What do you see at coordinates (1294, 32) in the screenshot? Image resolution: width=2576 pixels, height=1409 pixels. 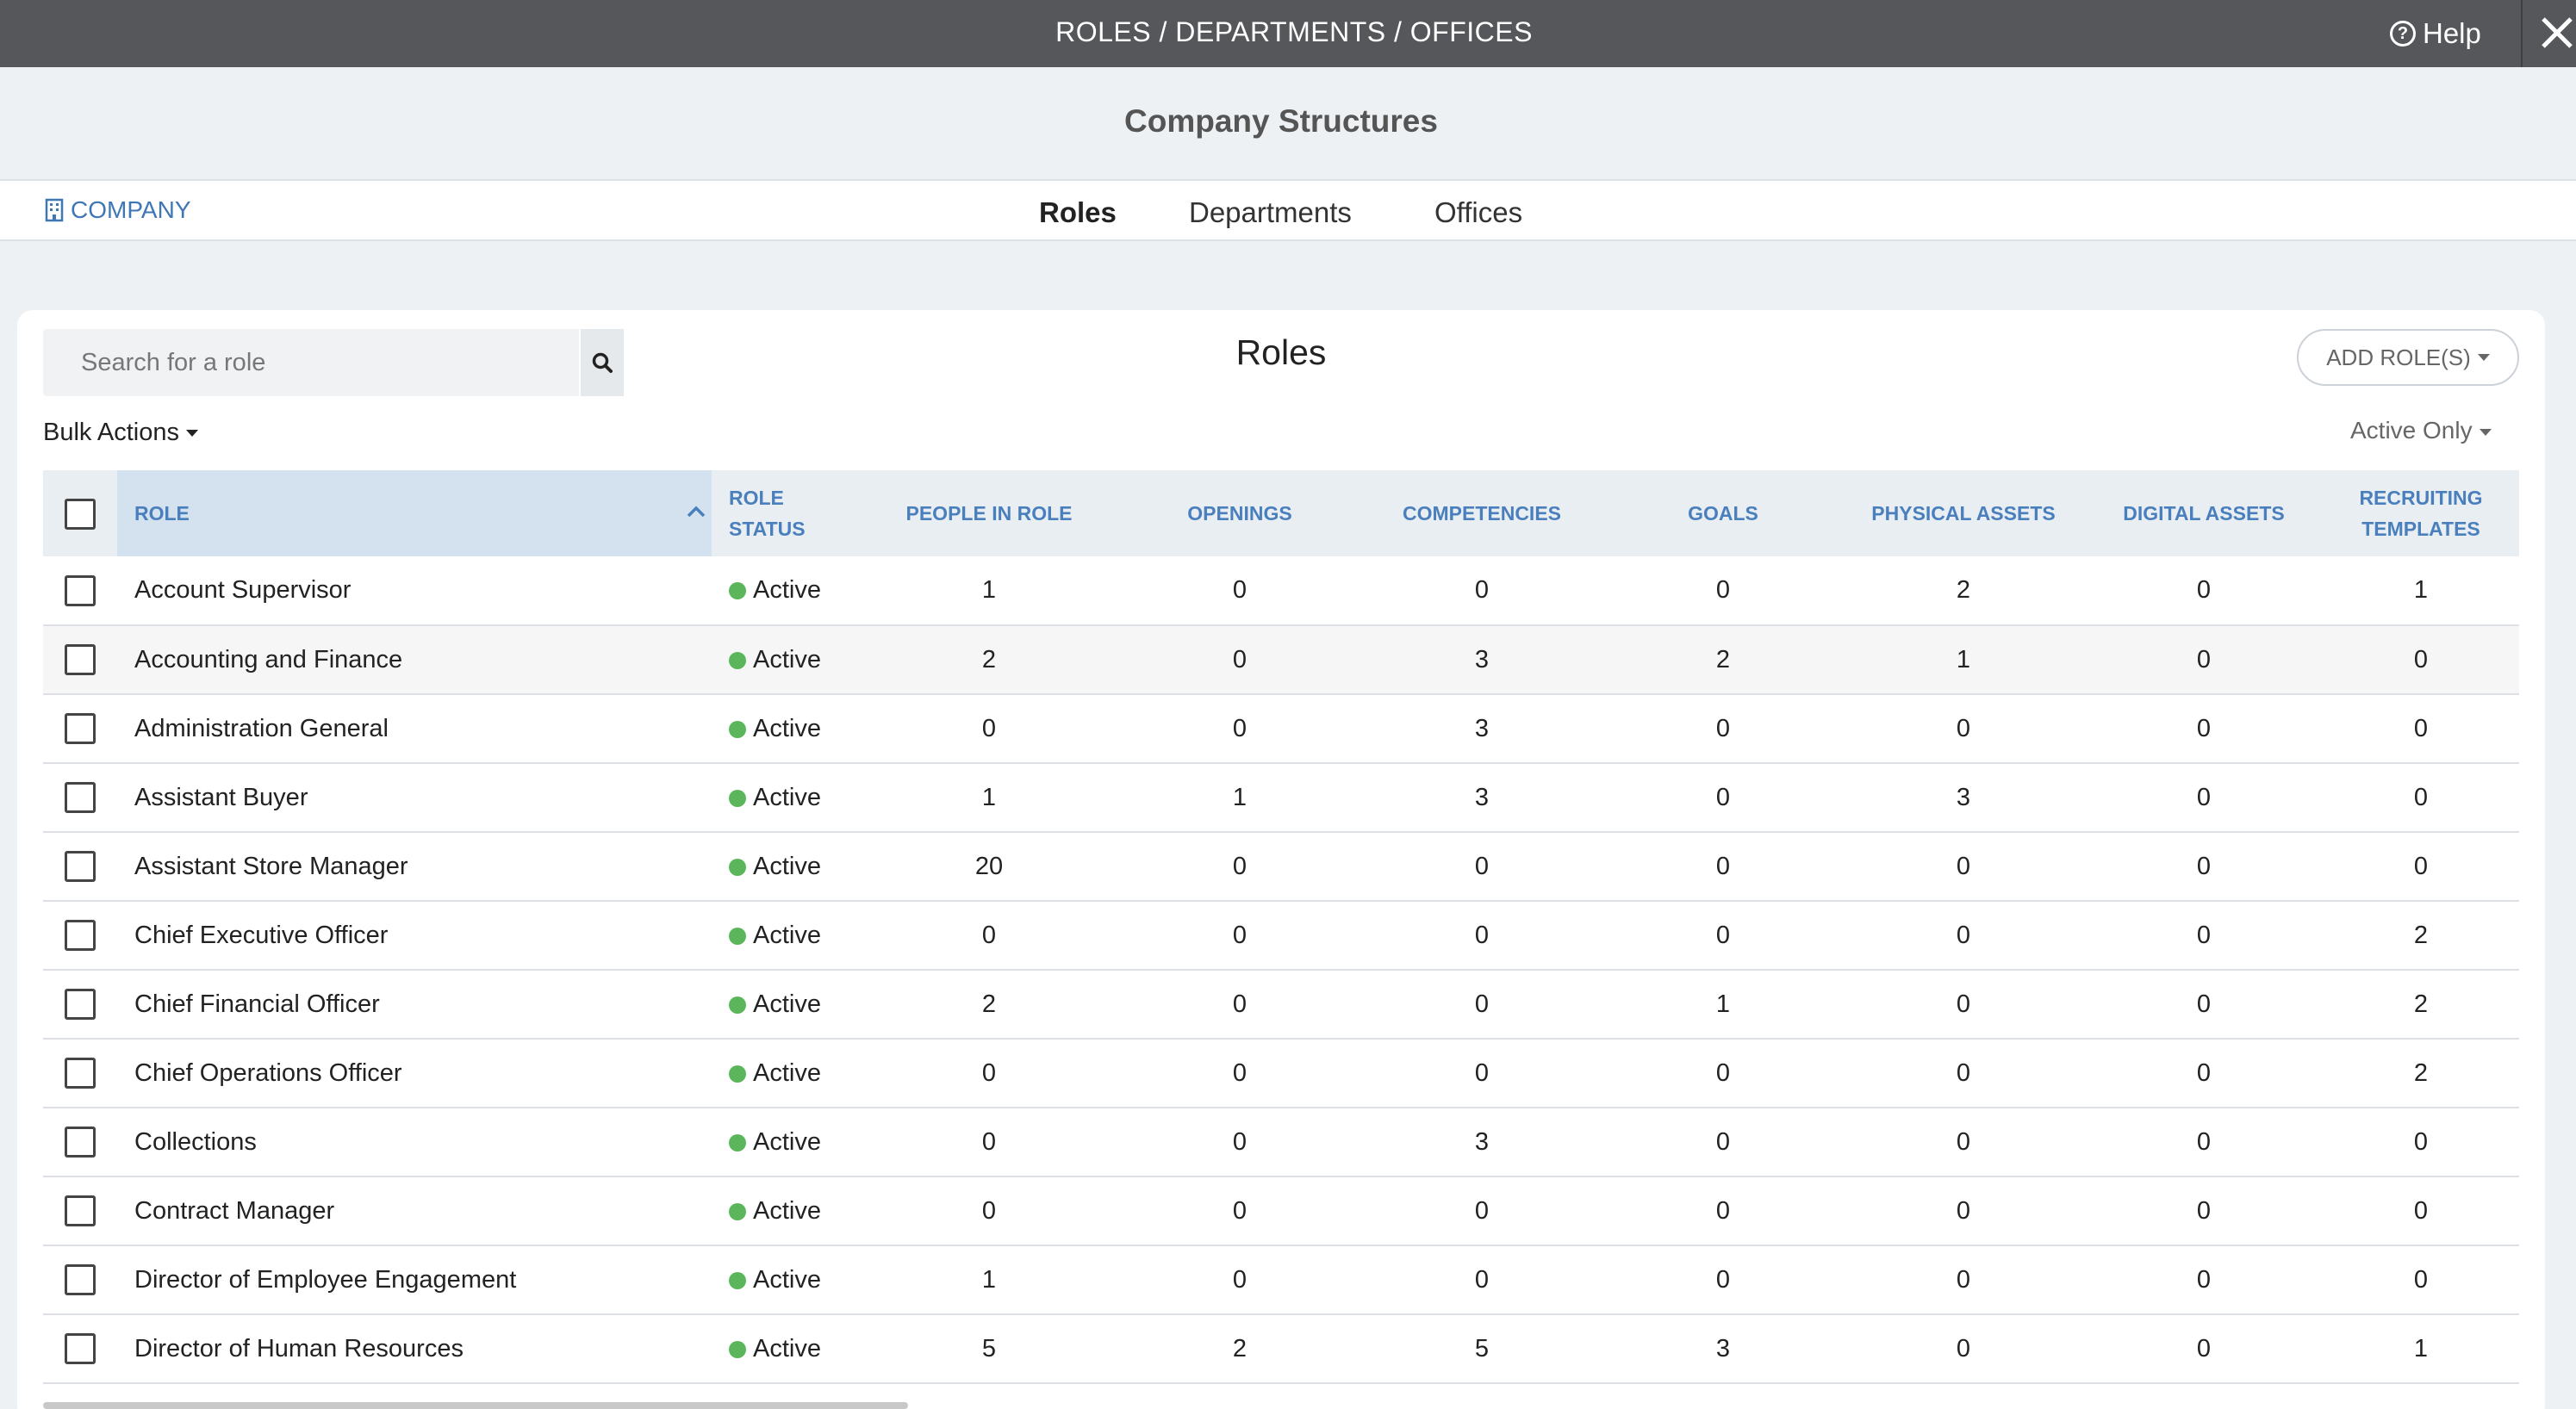 I see `breadcrumb: ROLES / DEPARTMENTS / OFFICES` at bounding box center [1294, 32].